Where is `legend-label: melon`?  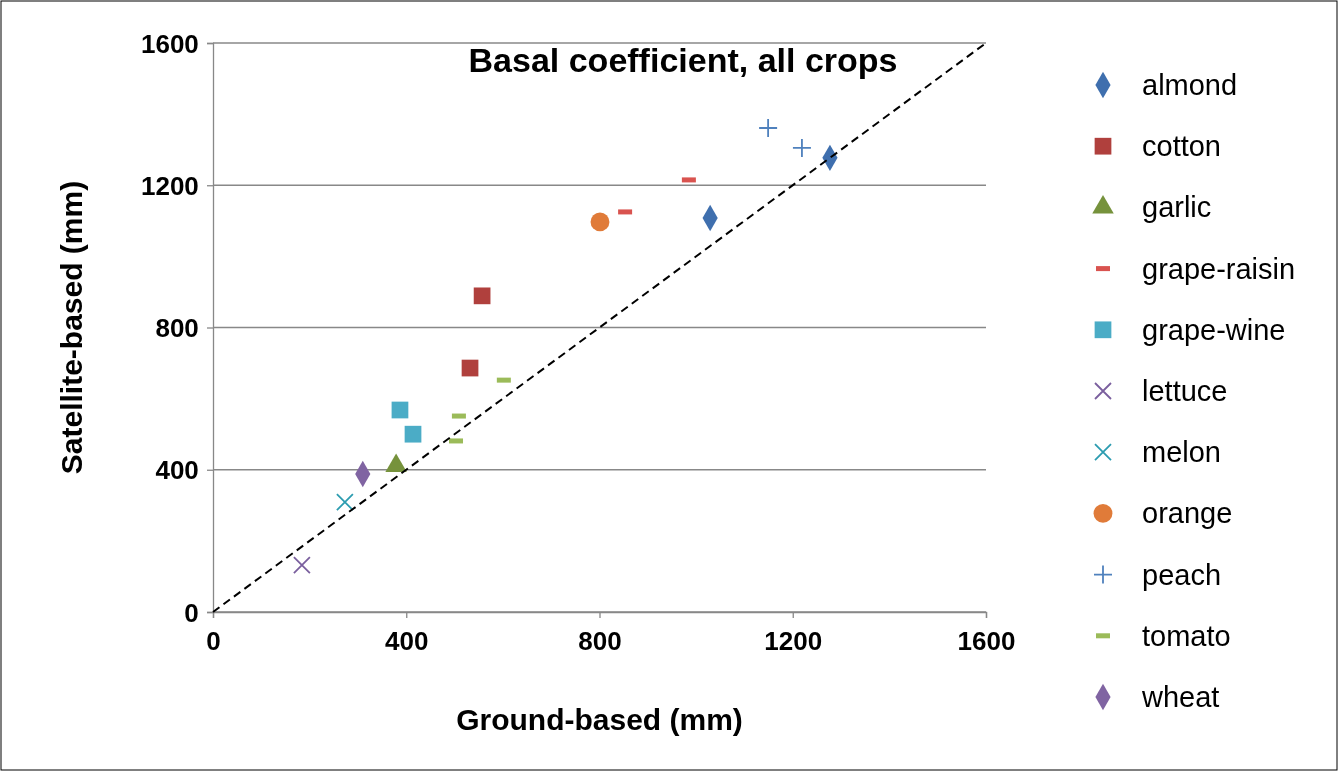 legend-label: melon is located at coordinates (1181, 452).